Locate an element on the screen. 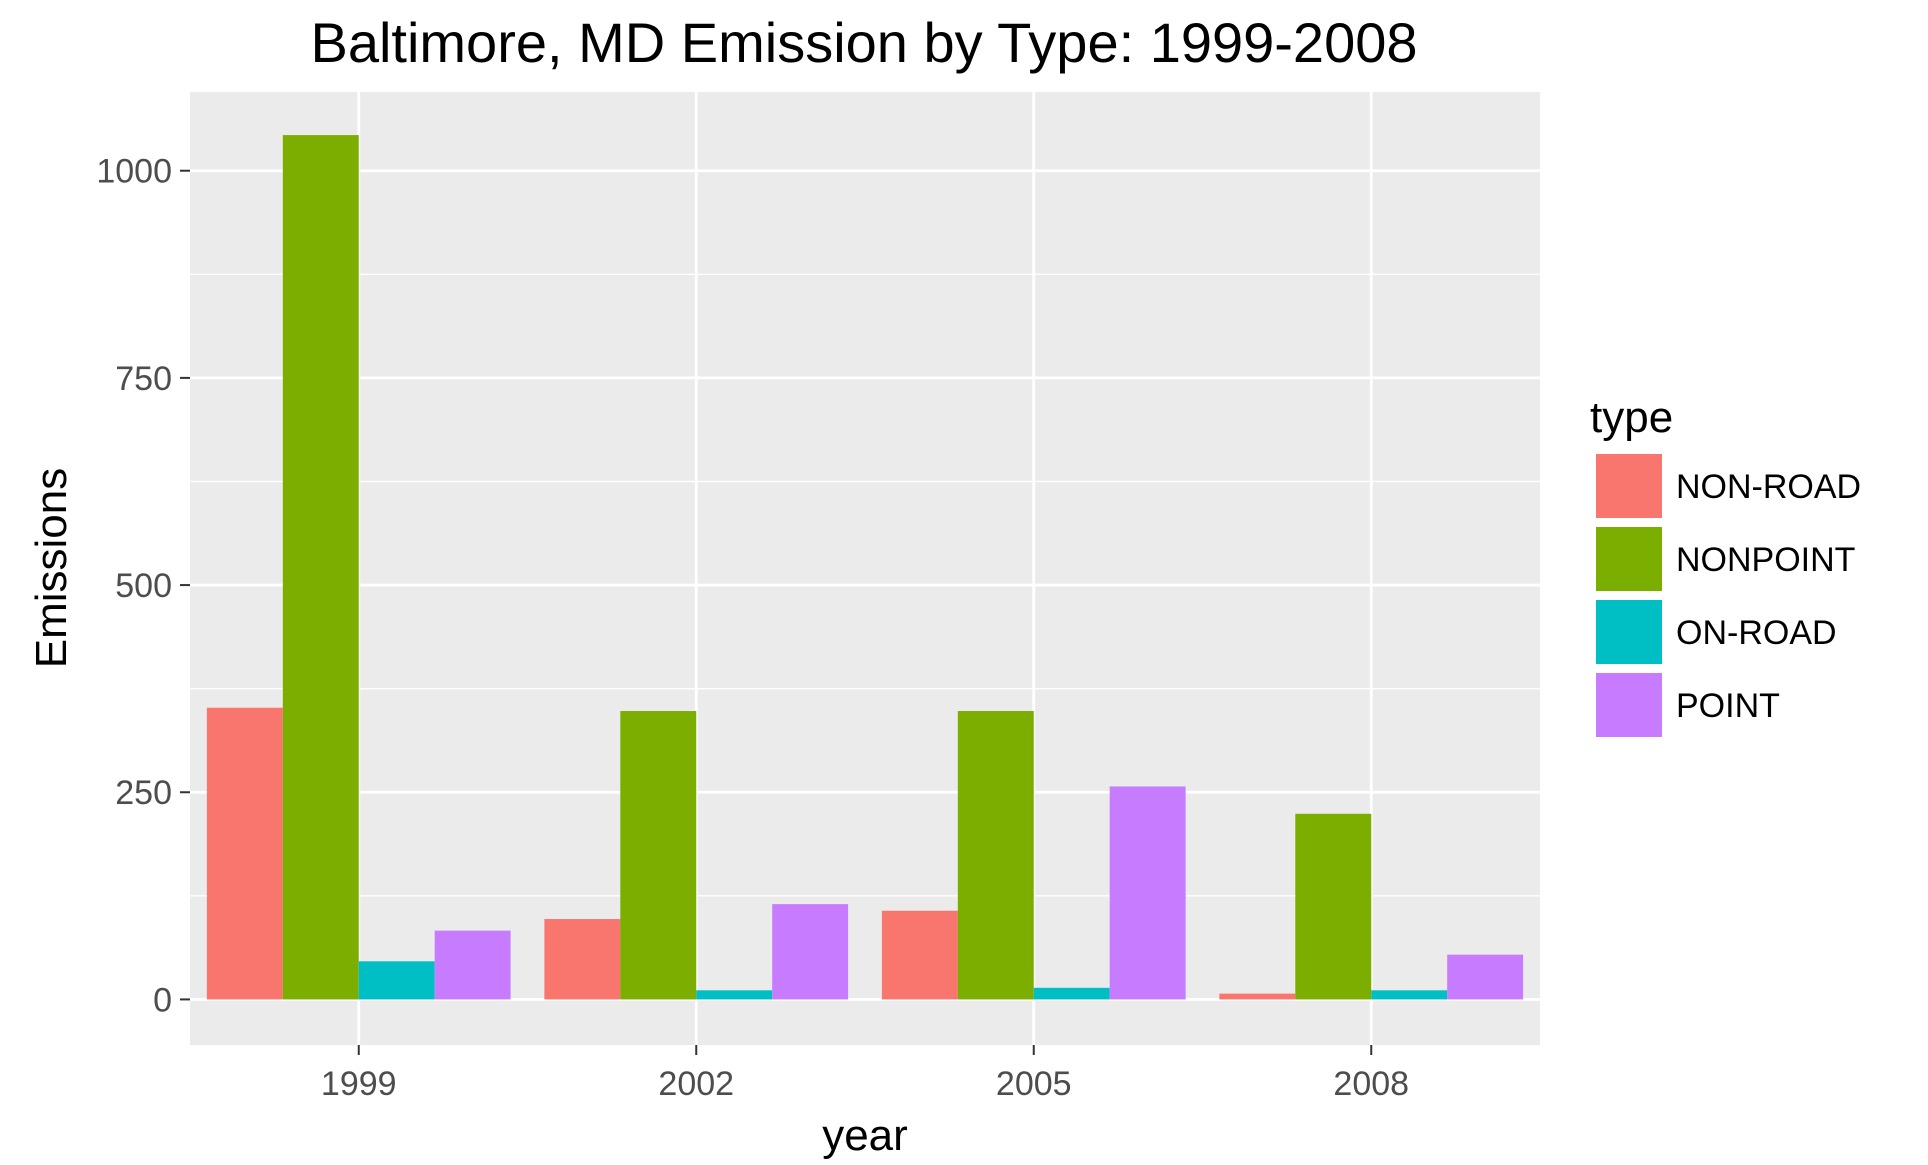  y-tick-label: 500 is located at coordinates (143, 586).